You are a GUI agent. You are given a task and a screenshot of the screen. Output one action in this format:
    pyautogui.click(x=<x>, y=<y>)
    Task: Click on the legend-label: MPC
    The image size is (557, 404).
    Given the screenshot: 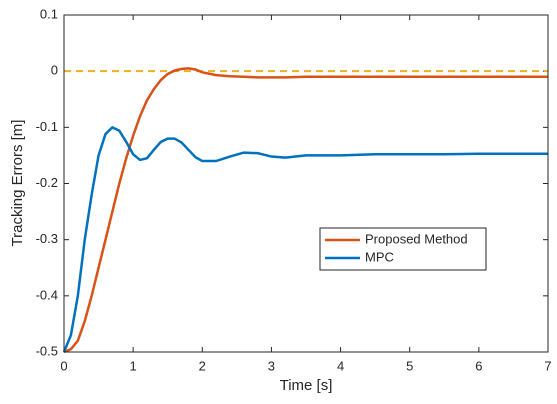 What is the action you would take?
    pyautogui.click(x=379, y=256)
    